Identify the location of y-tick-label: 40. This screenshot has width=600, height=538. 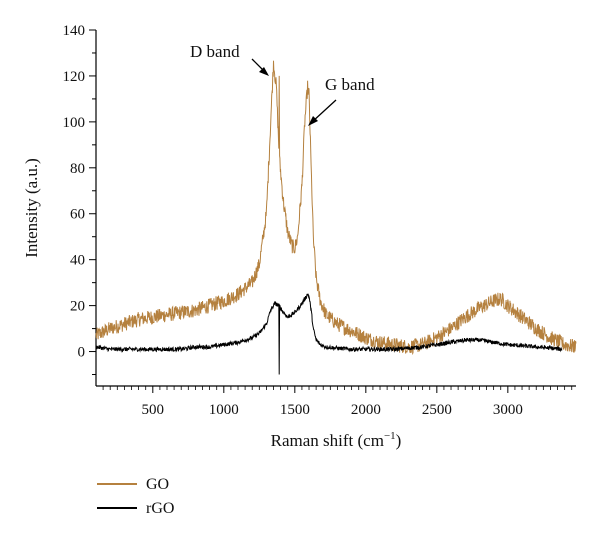
(77, 261).